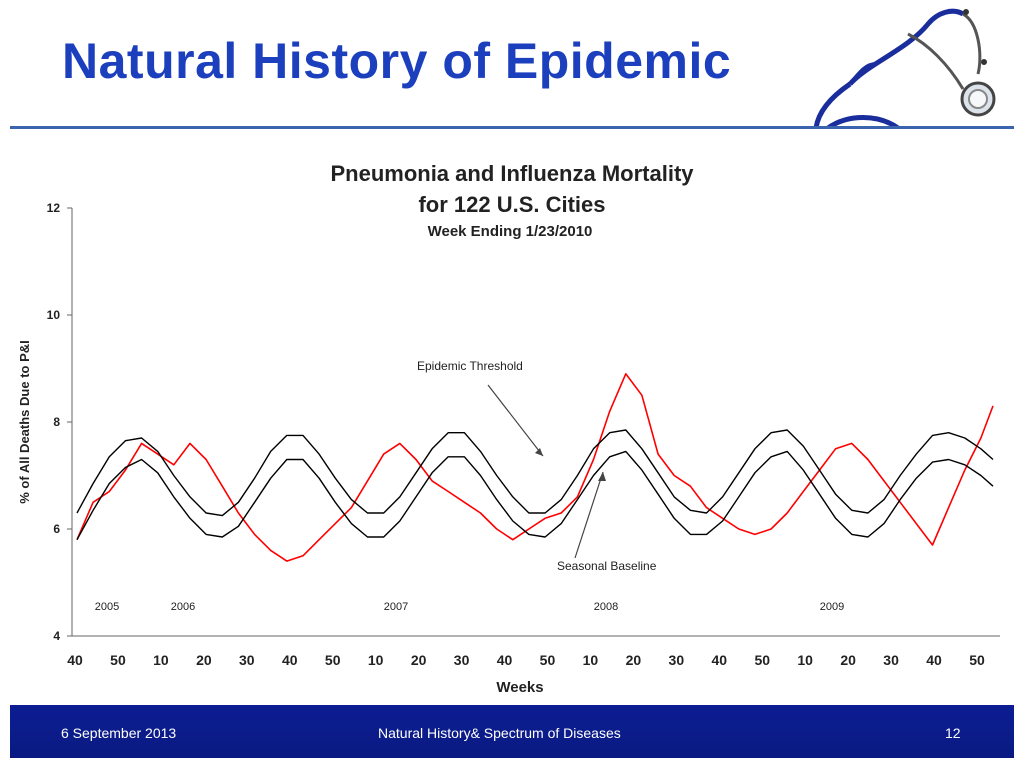  Describe the element at coordinates (470, 366) in the screenshot. I see `annotation-epidemic-threshold: Epidemic Threshold` at that location.